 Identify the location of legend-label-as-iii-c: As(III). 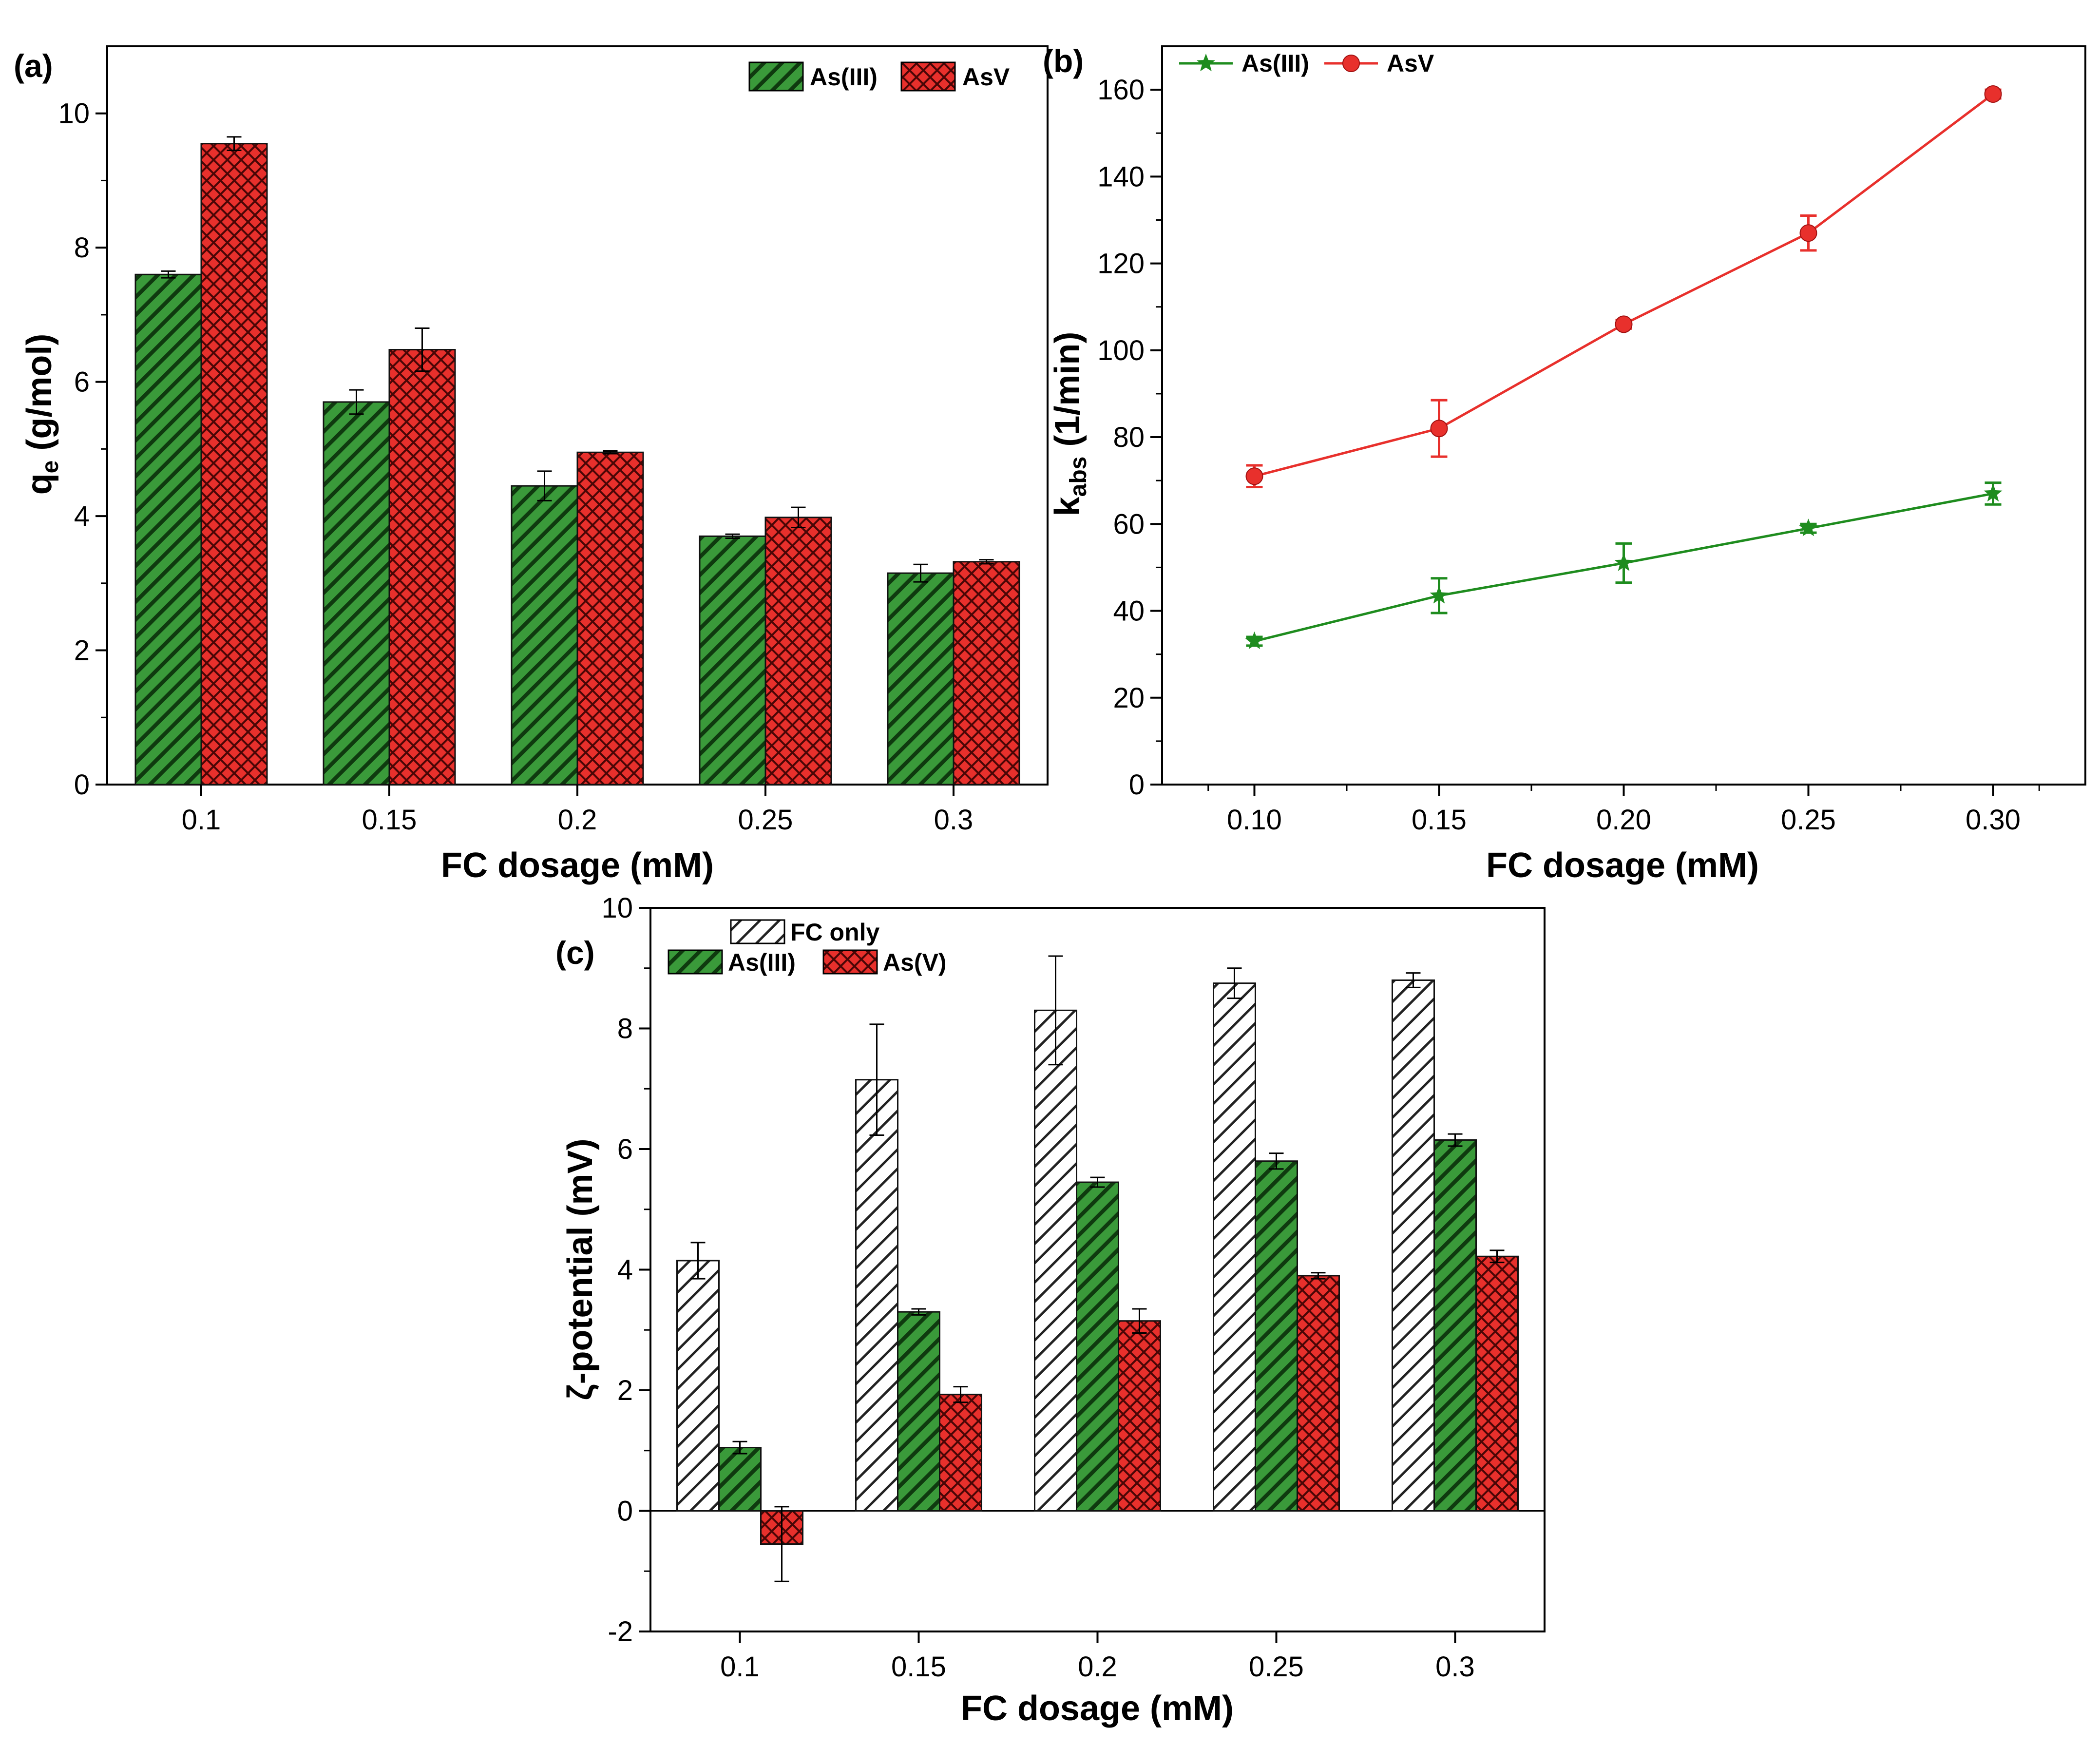
(762, 962).